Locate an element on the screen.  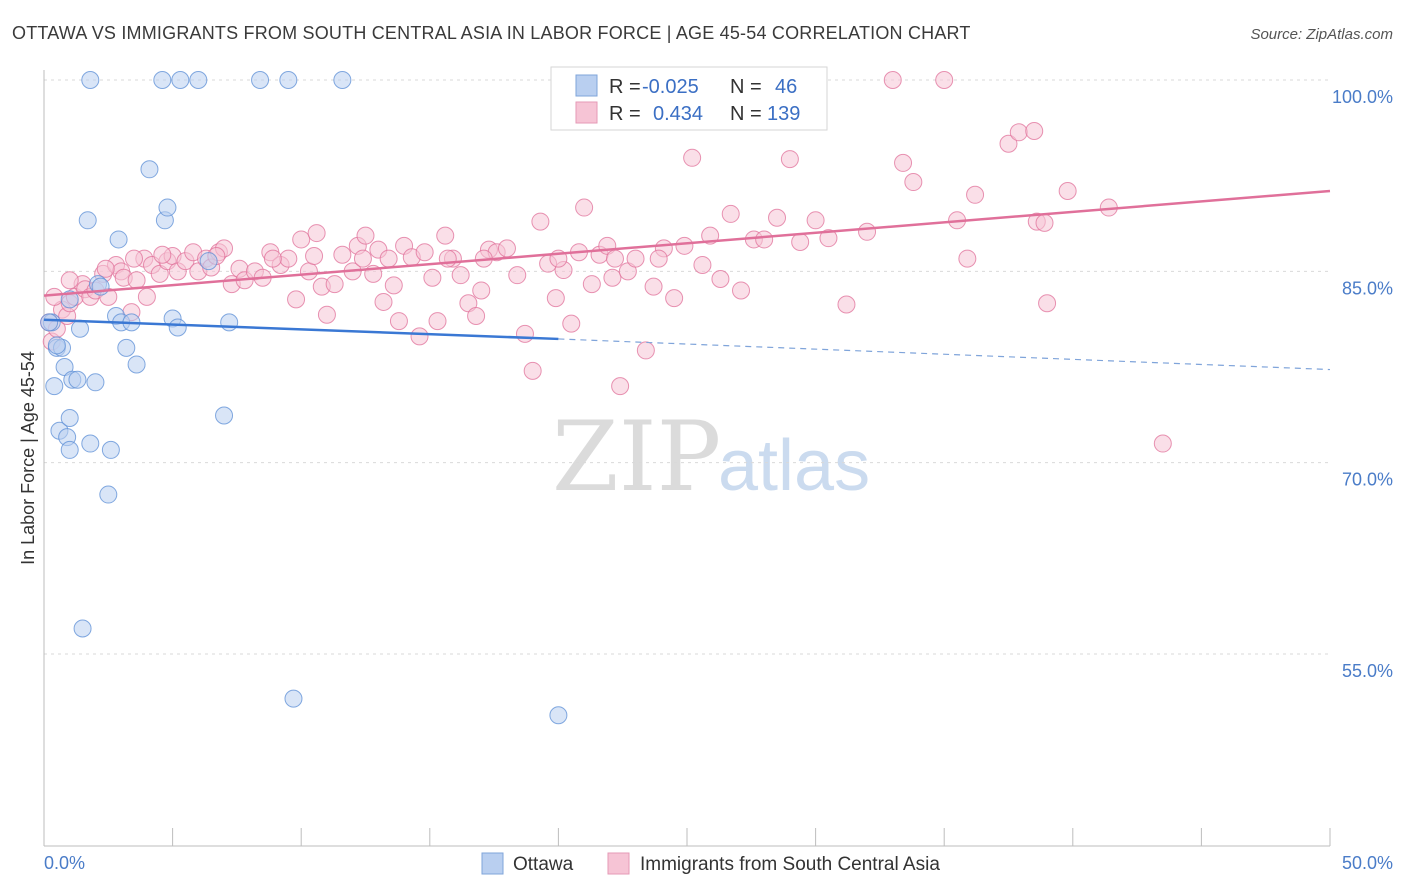
chart-source: Source: ZipAtlas.com is located at coordinates (1321, 34).